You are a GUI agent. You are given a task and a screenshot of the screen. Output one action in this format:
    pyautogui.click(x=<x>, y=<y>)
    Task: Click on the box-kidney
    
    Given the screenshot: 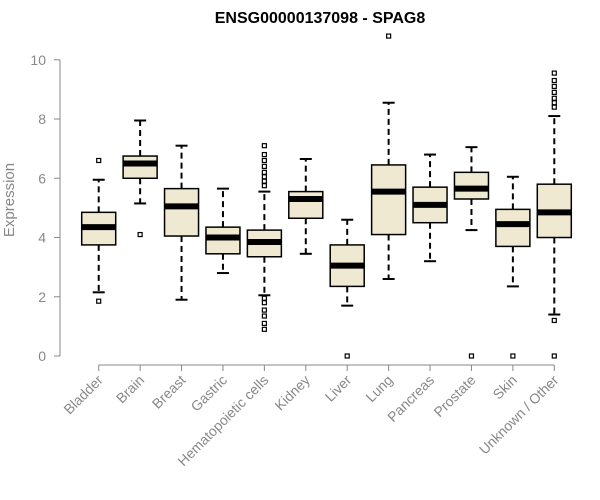 What is the action you would take?
    pyautogui.click(x=306, y=206)
    